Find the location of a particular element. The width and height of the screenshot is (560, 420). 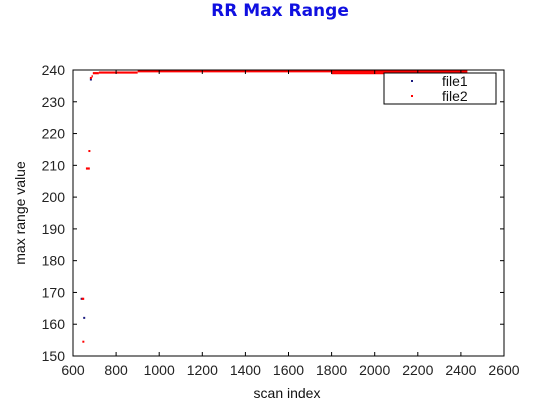

x-tick-label: 1400 is located at coordinates (245, 370).